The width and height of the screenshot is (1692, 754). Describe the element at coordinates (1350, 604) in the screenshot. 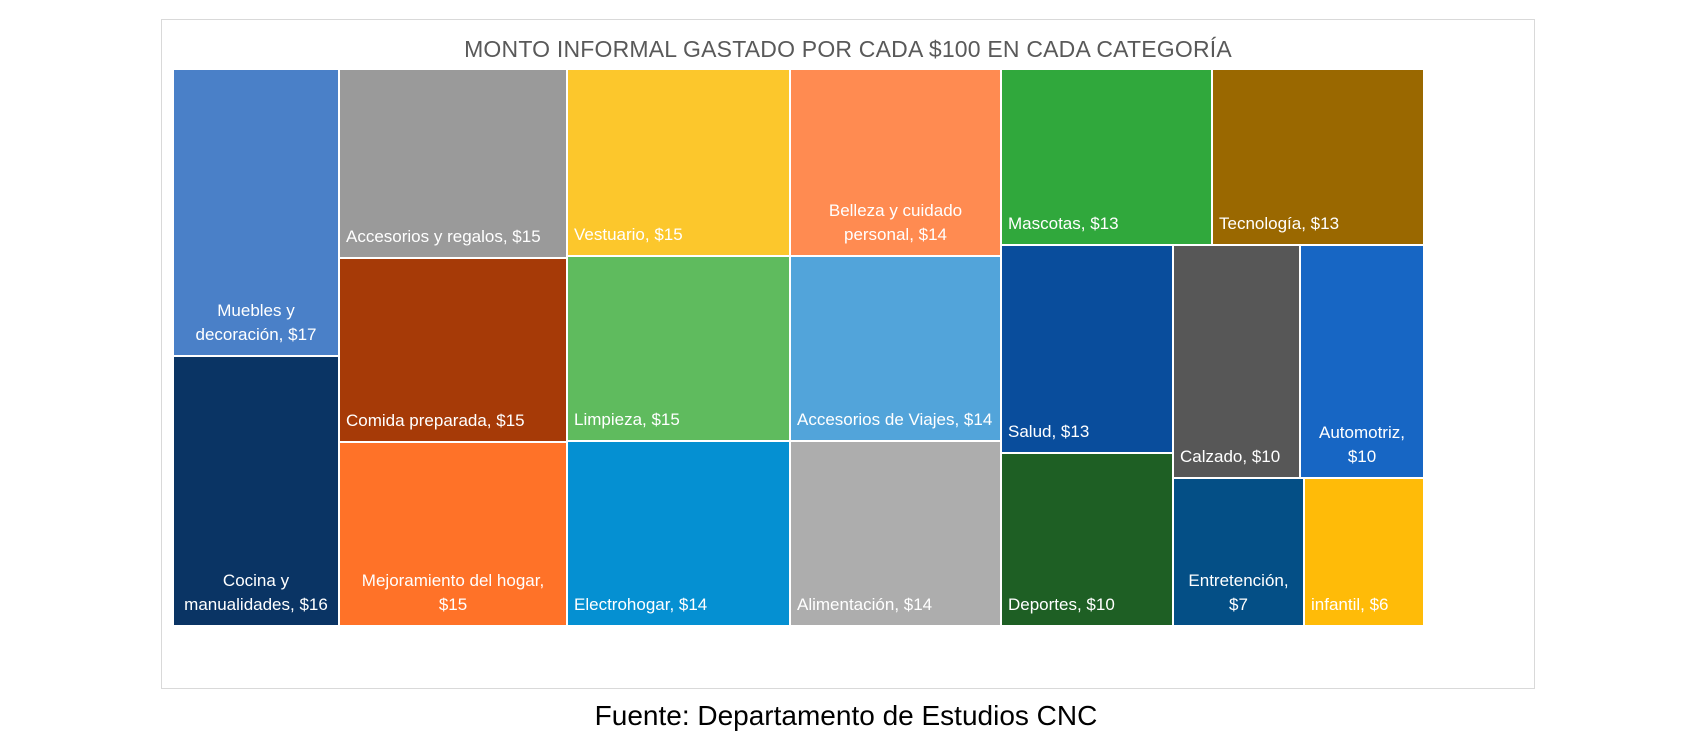

I see `treemap-label-infantil: infantil, $6` at that location.